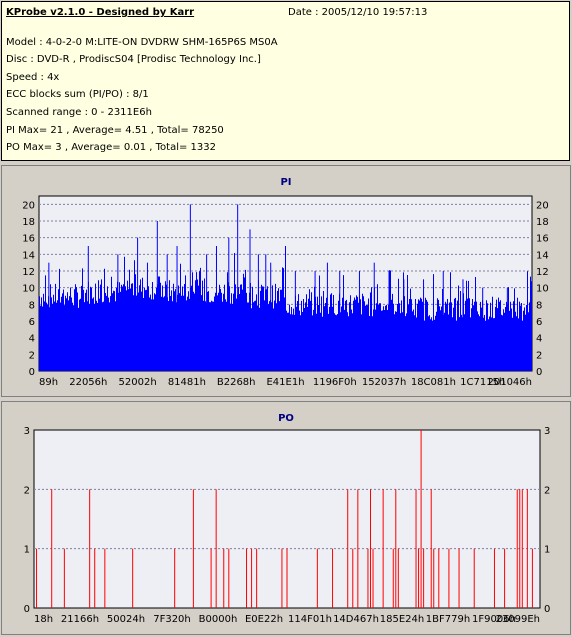  Describe the element at coordinates (28, 289) in the screenshot. I see `pi-y-tick-left: 10` at that location.